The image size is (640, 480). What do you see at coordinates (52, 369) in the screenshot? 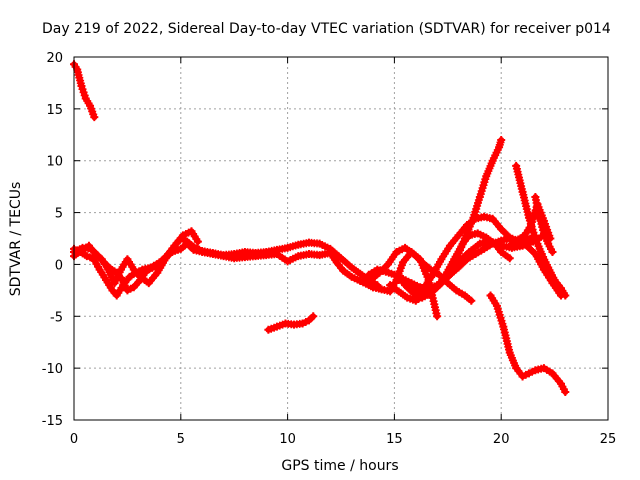
I see `y-tick-label: -10` at bounding box center [52, 369].